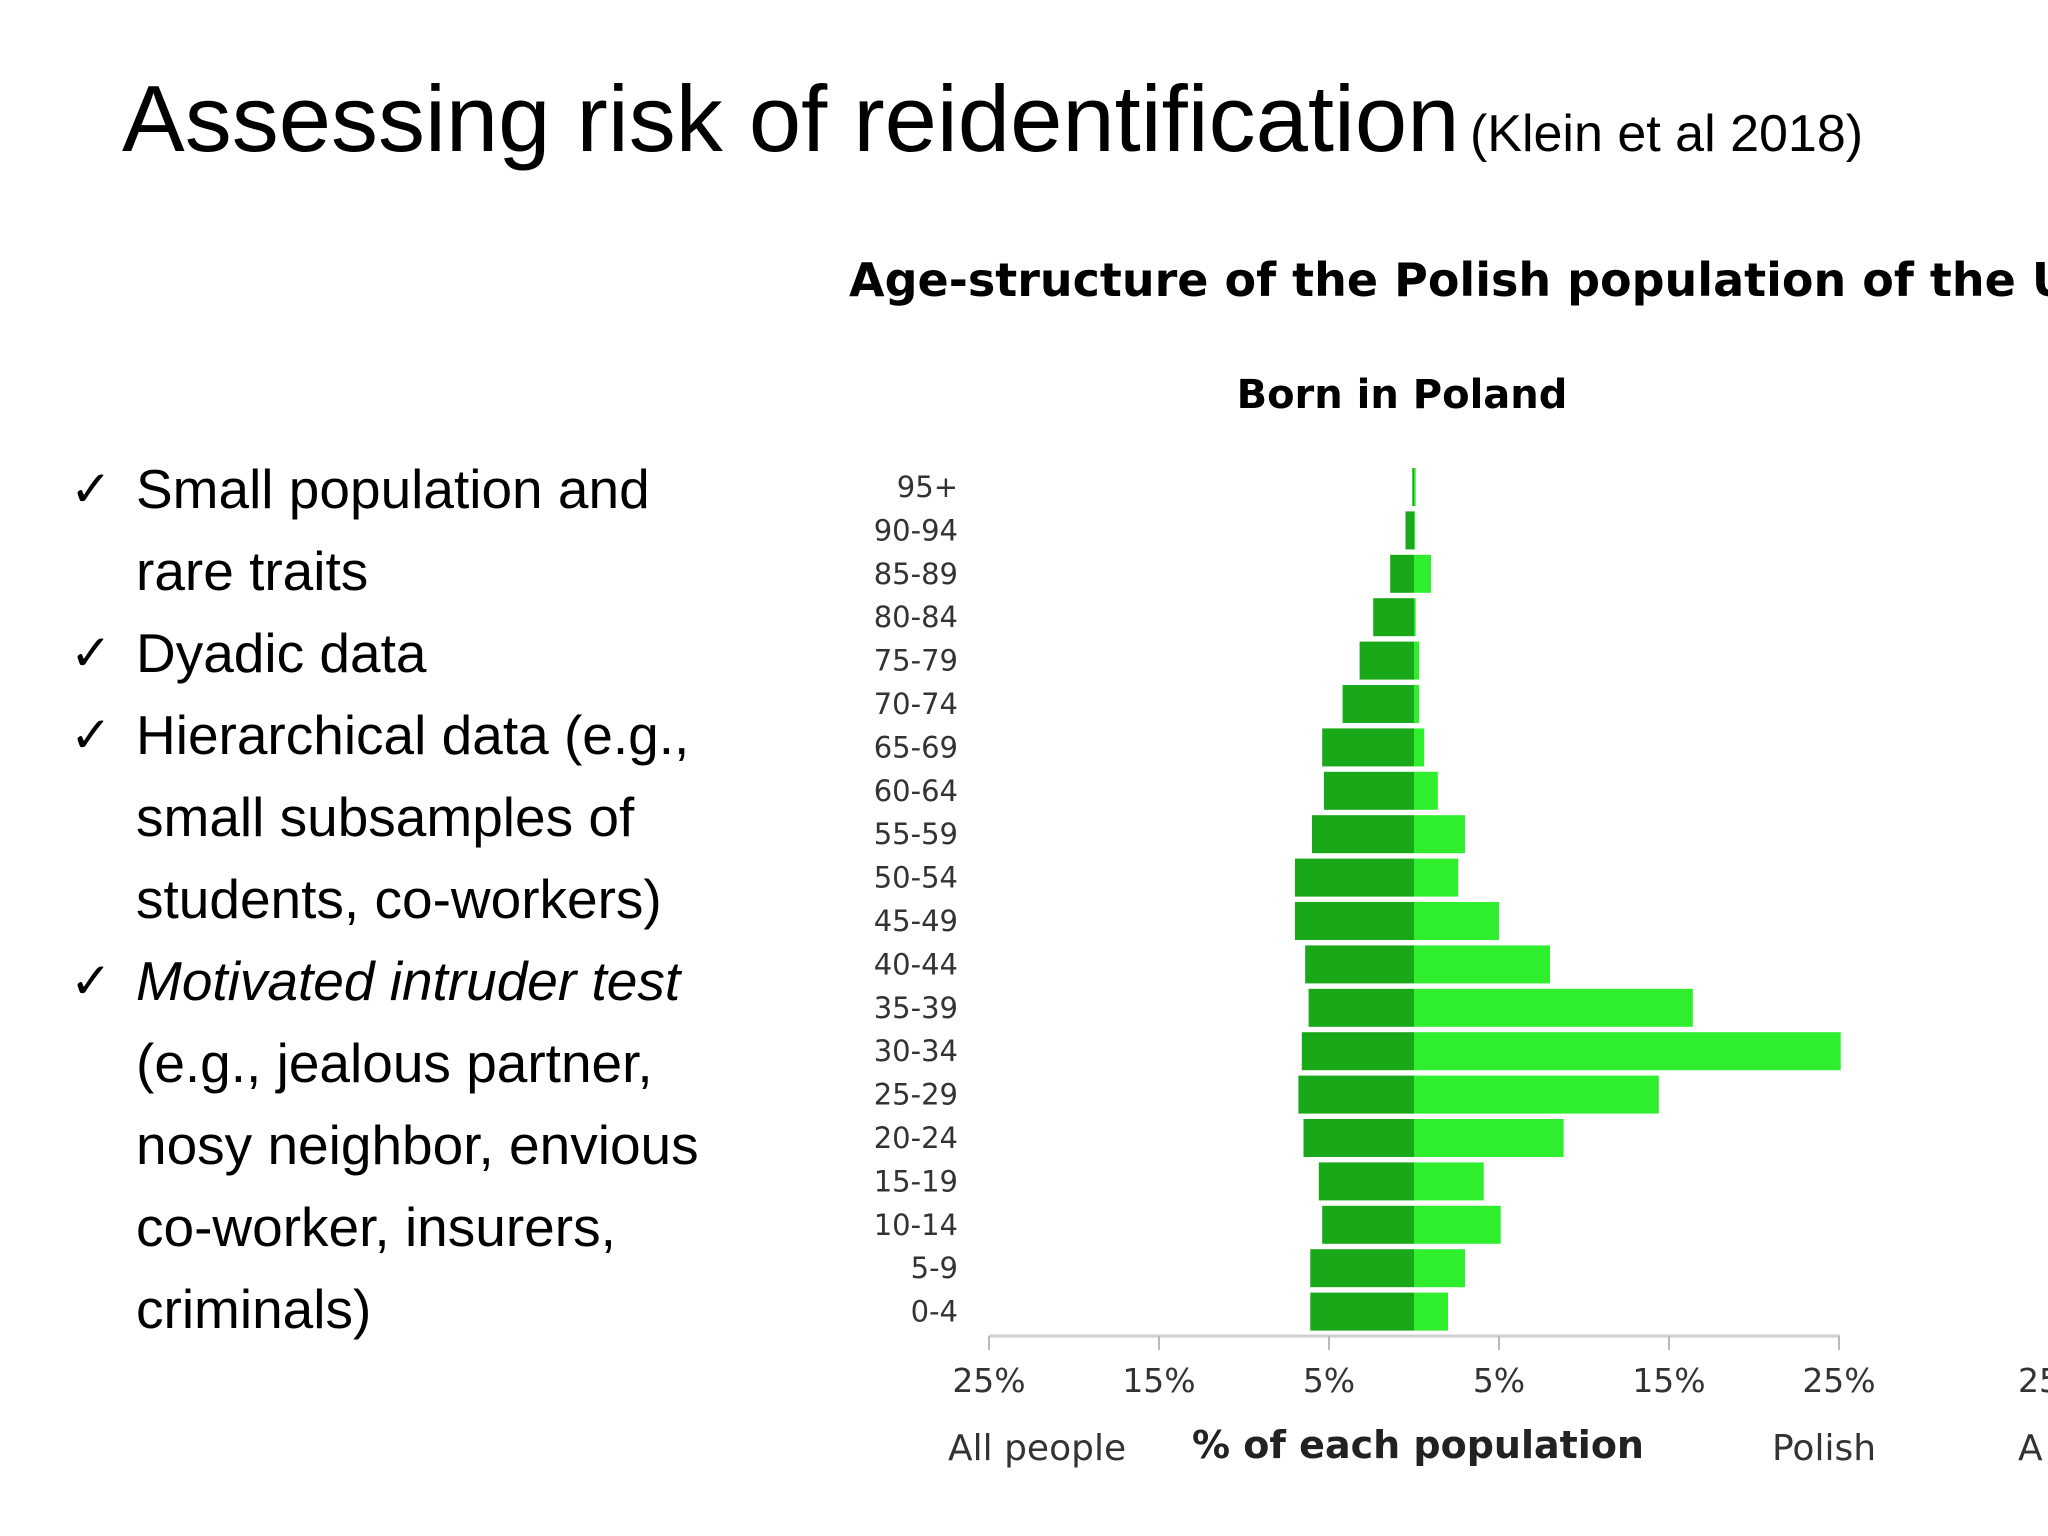 The width and height of the screenshot is (2048, 1536). What do you see at coordinates (420, 530) in the screenshot?
I see `bullet-item: ✓ Small population and rare traits` at bounding box center [420, 530].